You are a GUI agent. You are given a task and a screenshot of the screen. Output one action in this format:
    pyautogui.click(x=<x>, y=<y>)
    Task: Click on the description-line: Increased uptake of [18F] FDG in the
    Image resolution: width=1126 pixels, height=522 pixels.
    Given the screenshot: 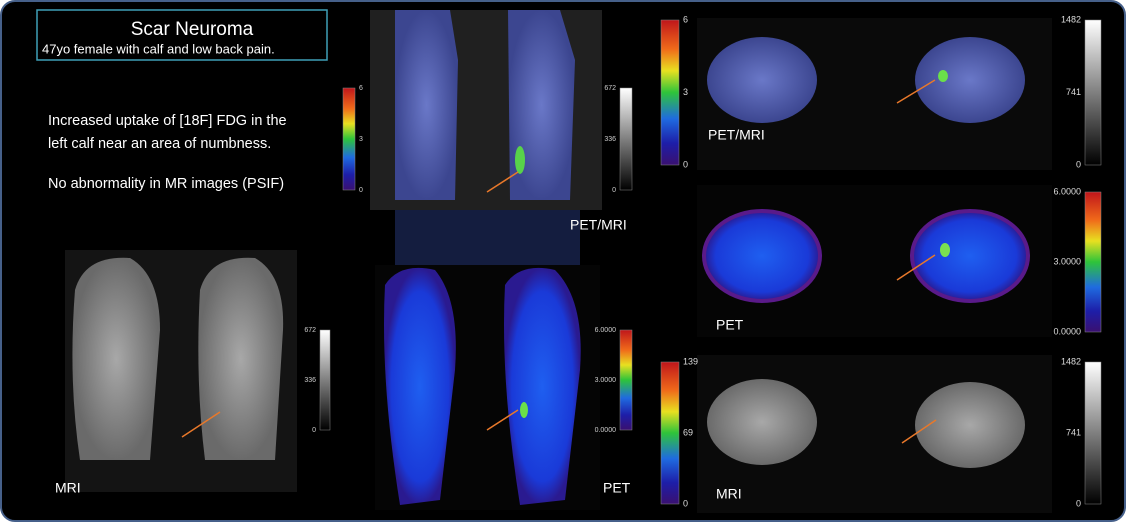 What is the action you would take?
    pyautogui.click(x=167, y=121)
    